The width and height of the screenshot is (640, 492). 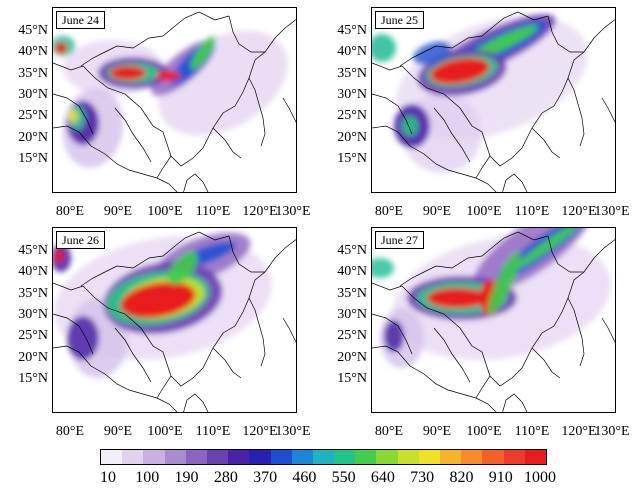 What do you see at coordinates (343, 477) in the screenshot?
I see `colorbar-tick-label: 550` at bounding box center [343, 477].